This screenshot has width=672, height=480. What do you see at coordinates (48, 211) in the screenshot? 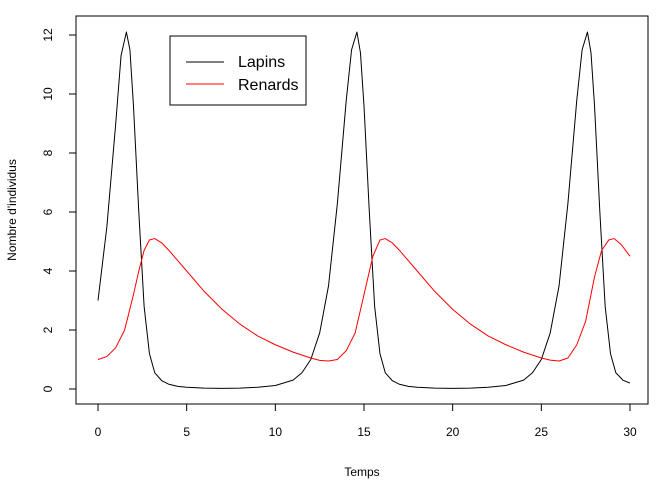
I see `y-tick-label: 6` at bounding box center [48, 211].